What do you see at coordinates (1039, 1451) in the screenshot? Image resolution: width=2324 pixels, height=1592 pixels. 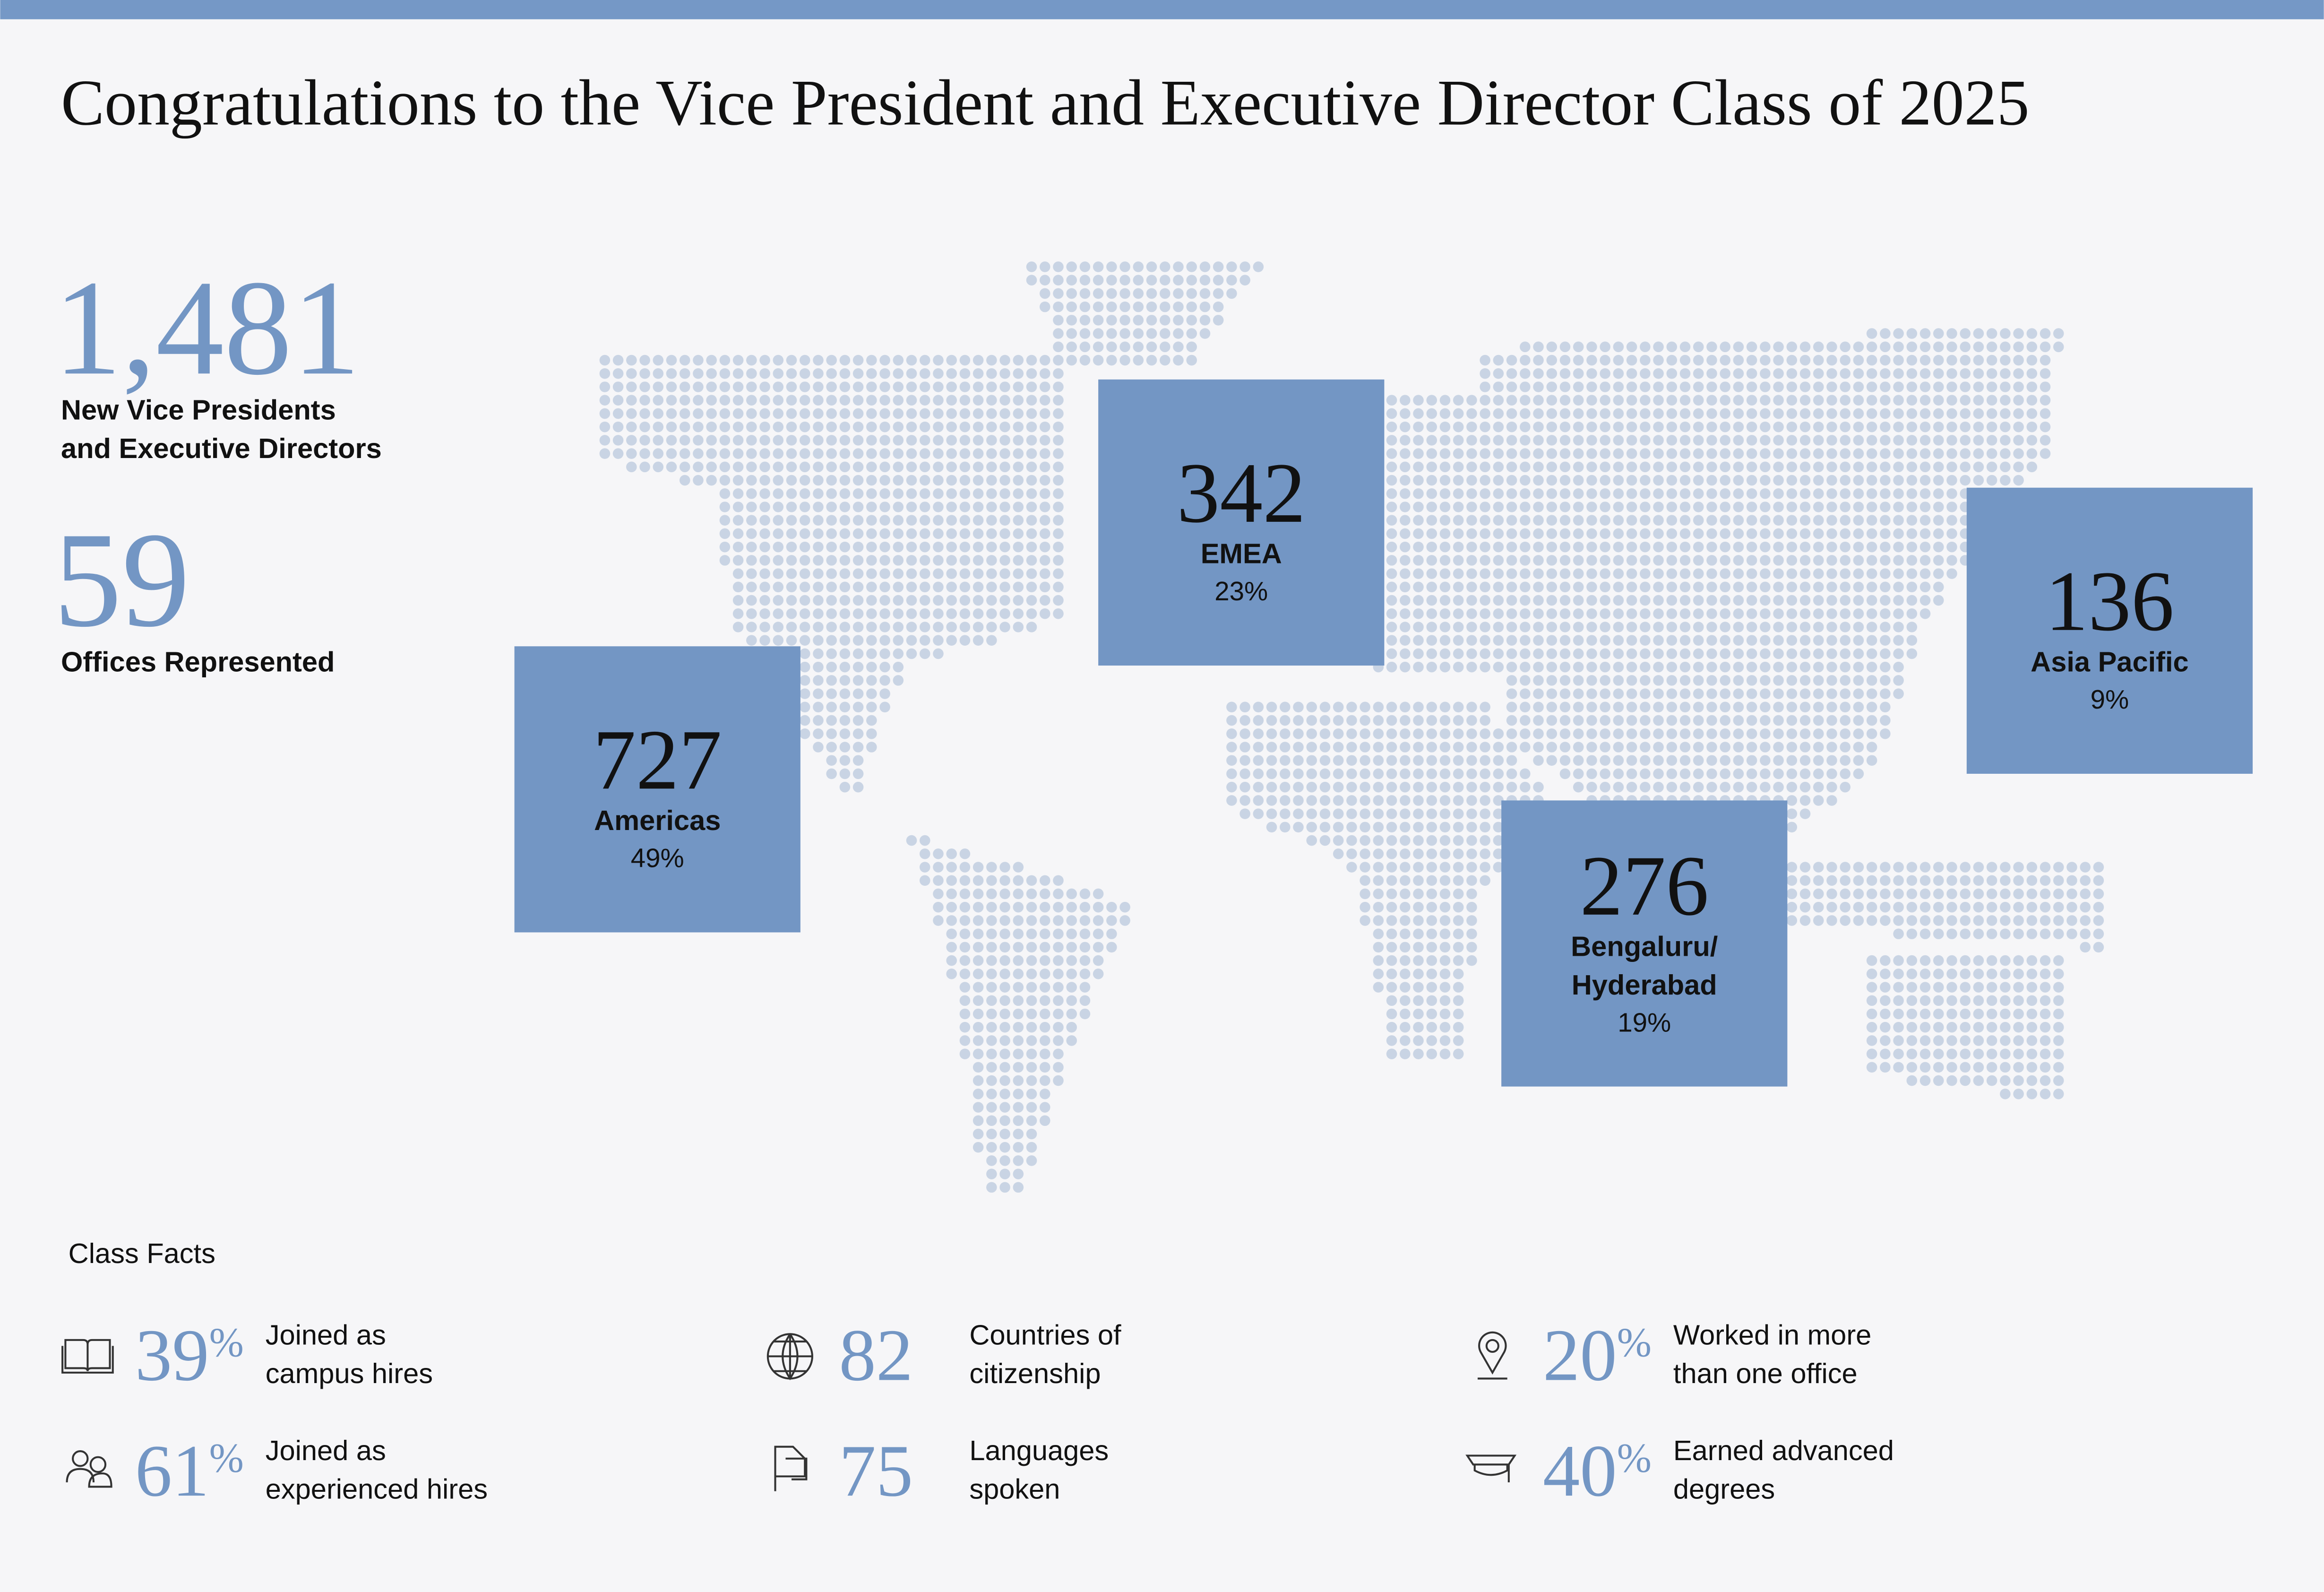 I see `fact-label: Languages` at bounding box center [1039, 1451].